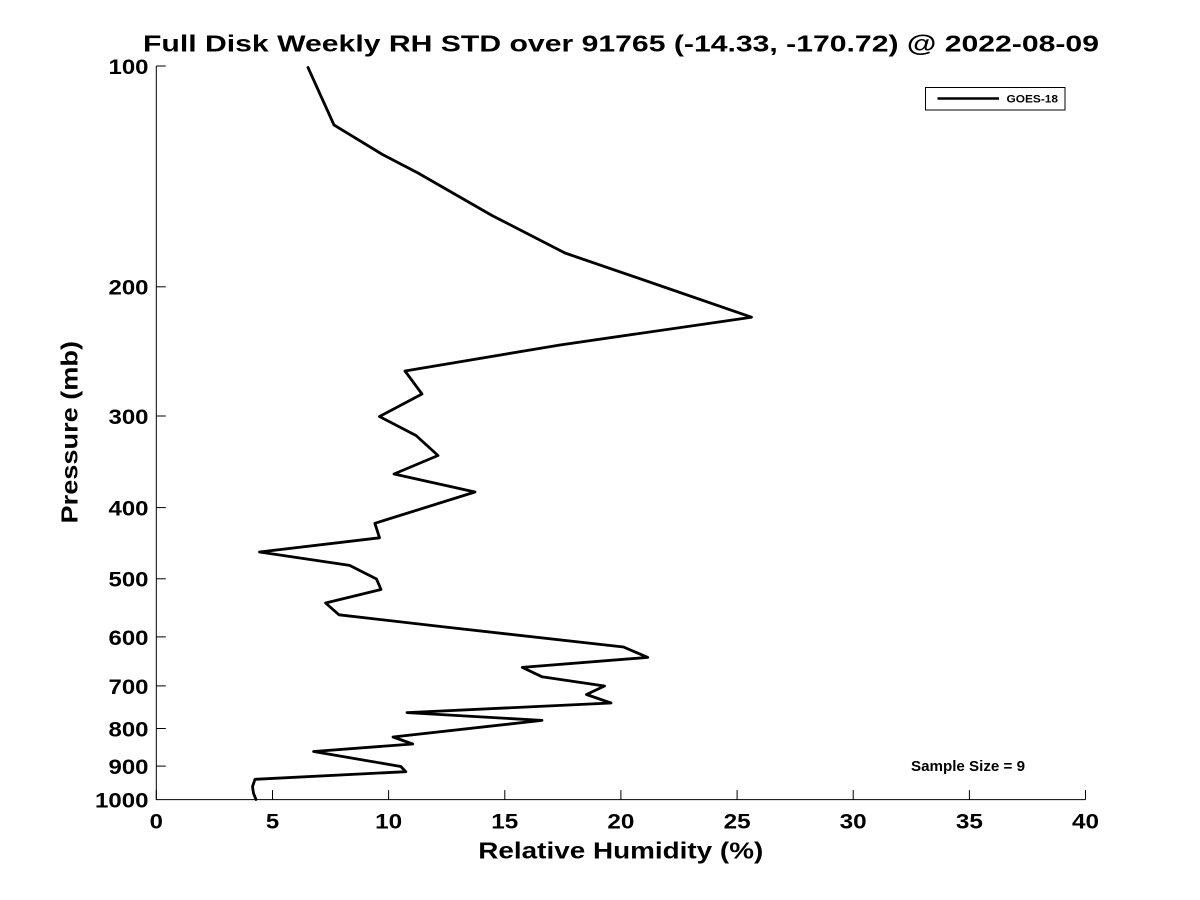  Describe the element at coordinates (129, 509) in the screenshot. I see `svg-text: 400` at that location.